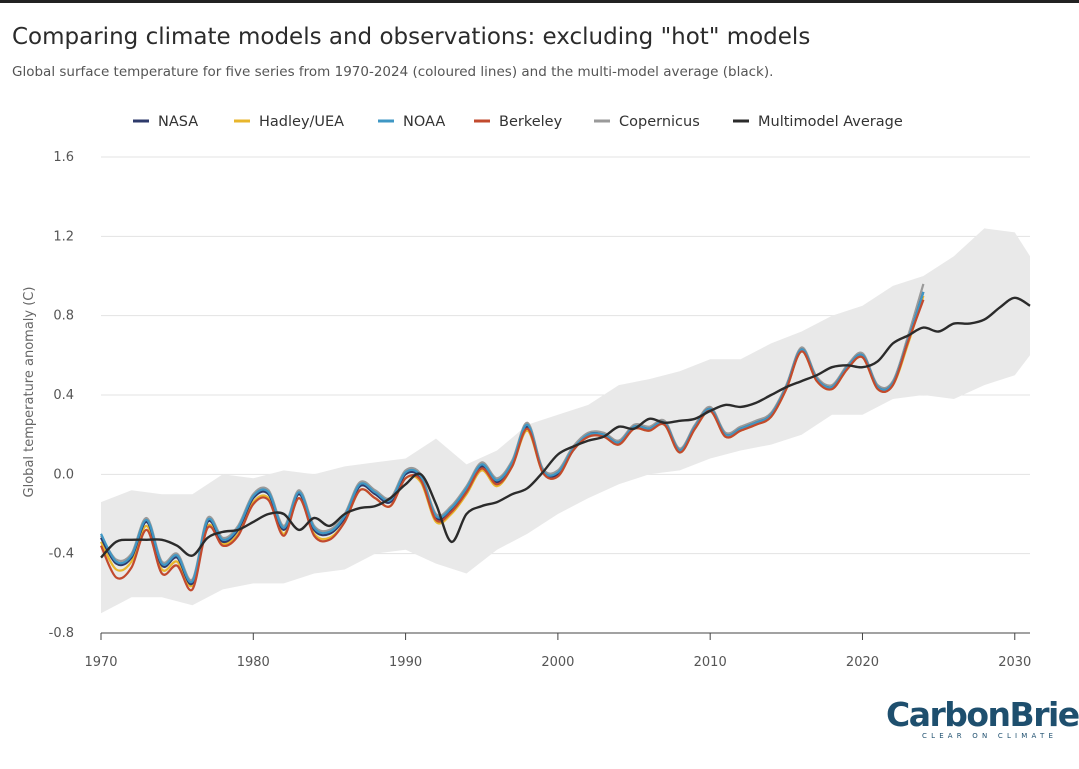  Describe the element at coordinates (253, 662) in the screenshot. I see `x-tick-label: 1980` at that location.